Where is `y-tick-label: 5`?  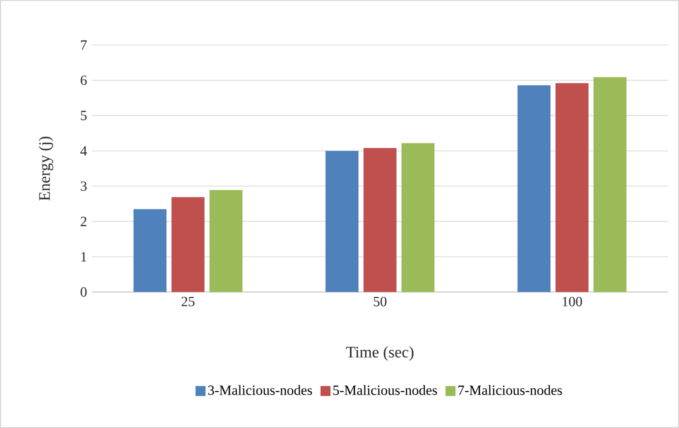
y-tick-label: 5 is located at coordinates (83, 115).